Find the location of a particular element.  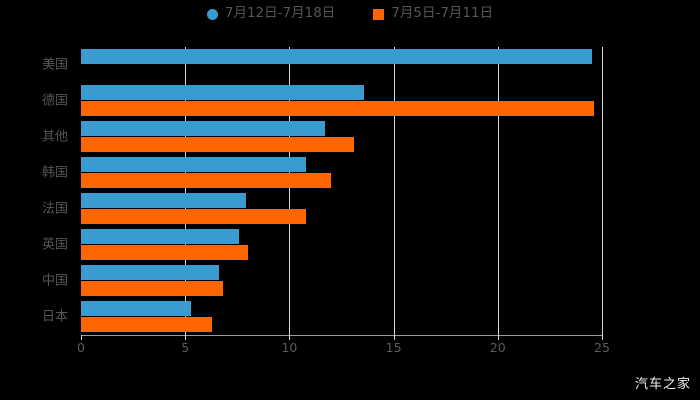

legend-item-series-1: 7月12日-7月18日 is located at coordinates (271, 13).